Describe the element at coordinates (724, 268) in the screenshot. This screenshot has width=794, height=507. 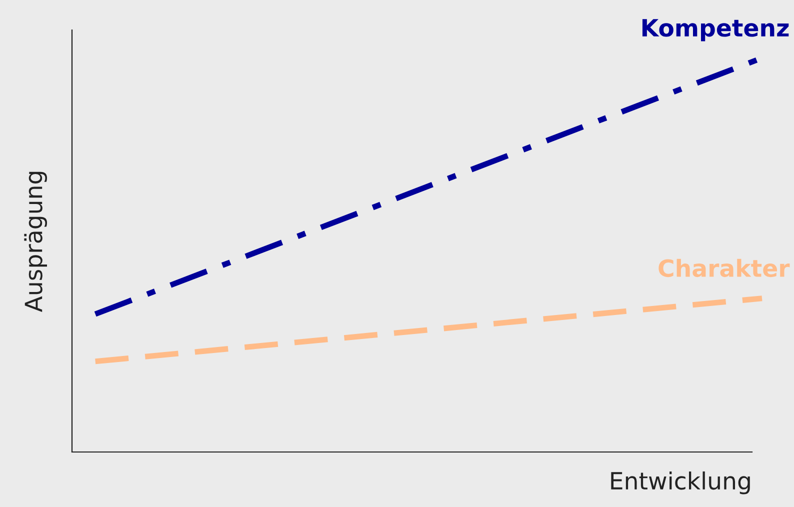
I see `series-label: Charakter` at that location.